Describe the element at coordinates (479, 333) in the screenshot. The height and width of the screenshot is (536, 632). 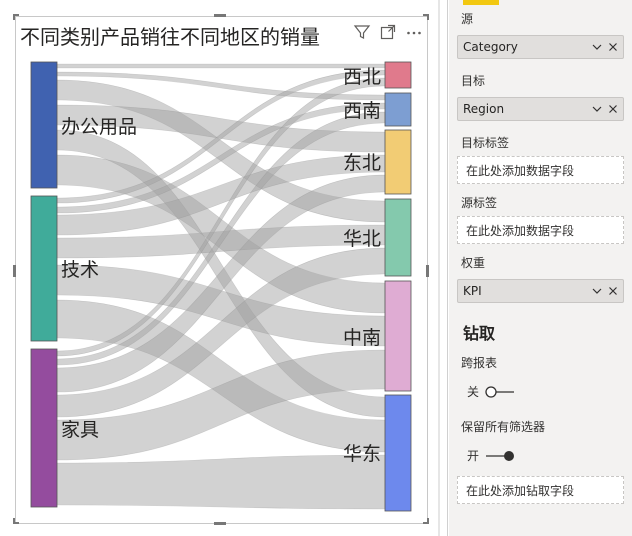
I see `drillthrough-heading: 钻取` at that location.